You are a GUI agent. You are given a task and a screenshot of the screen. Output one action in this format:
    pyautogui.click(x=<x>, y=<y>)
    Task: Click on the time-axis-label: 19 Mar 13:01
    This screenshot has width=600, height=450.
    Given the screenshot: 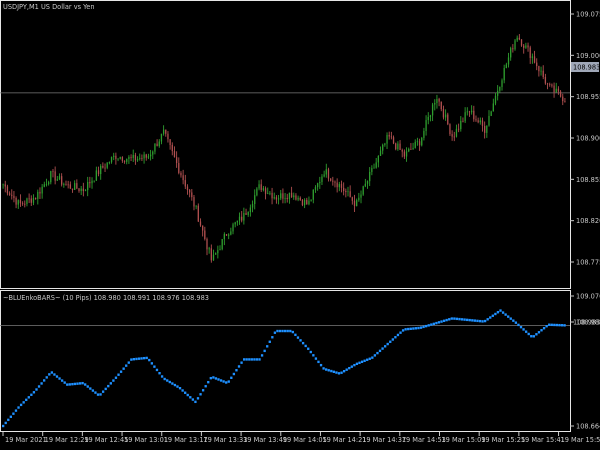 What is the action you would take?
    pyautogui.click(x=146, y=440)
    